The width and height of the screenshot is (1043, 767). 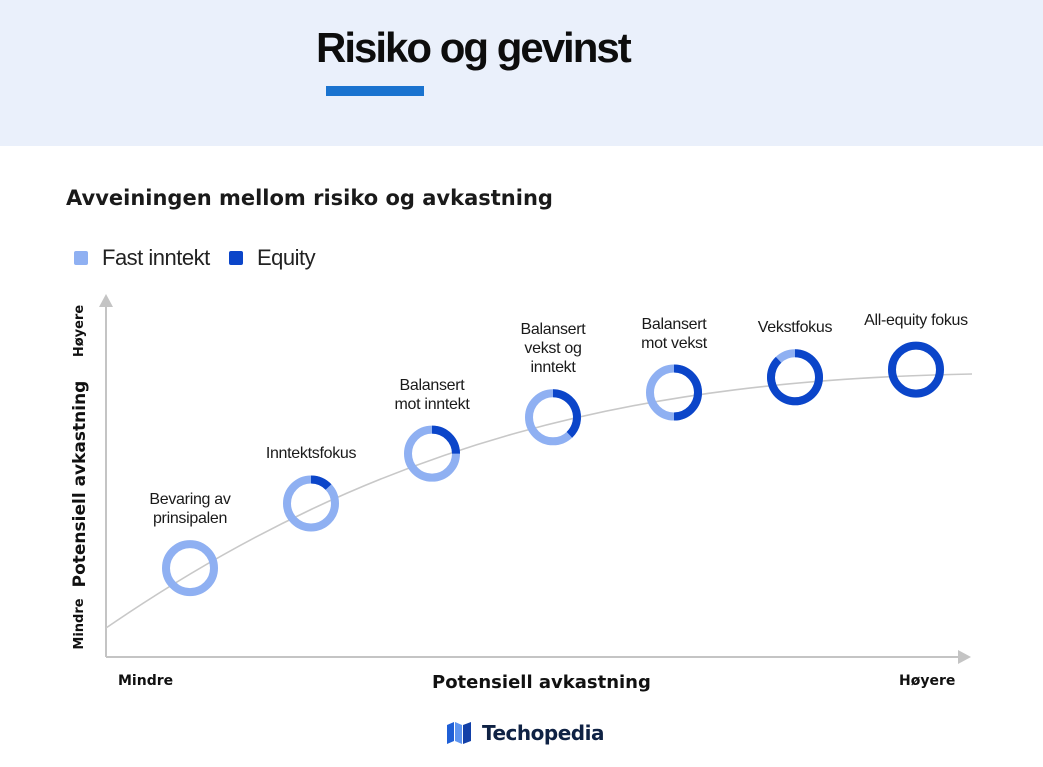 I want to click on techopedia-logo-icon, so click(x=459, y=733).